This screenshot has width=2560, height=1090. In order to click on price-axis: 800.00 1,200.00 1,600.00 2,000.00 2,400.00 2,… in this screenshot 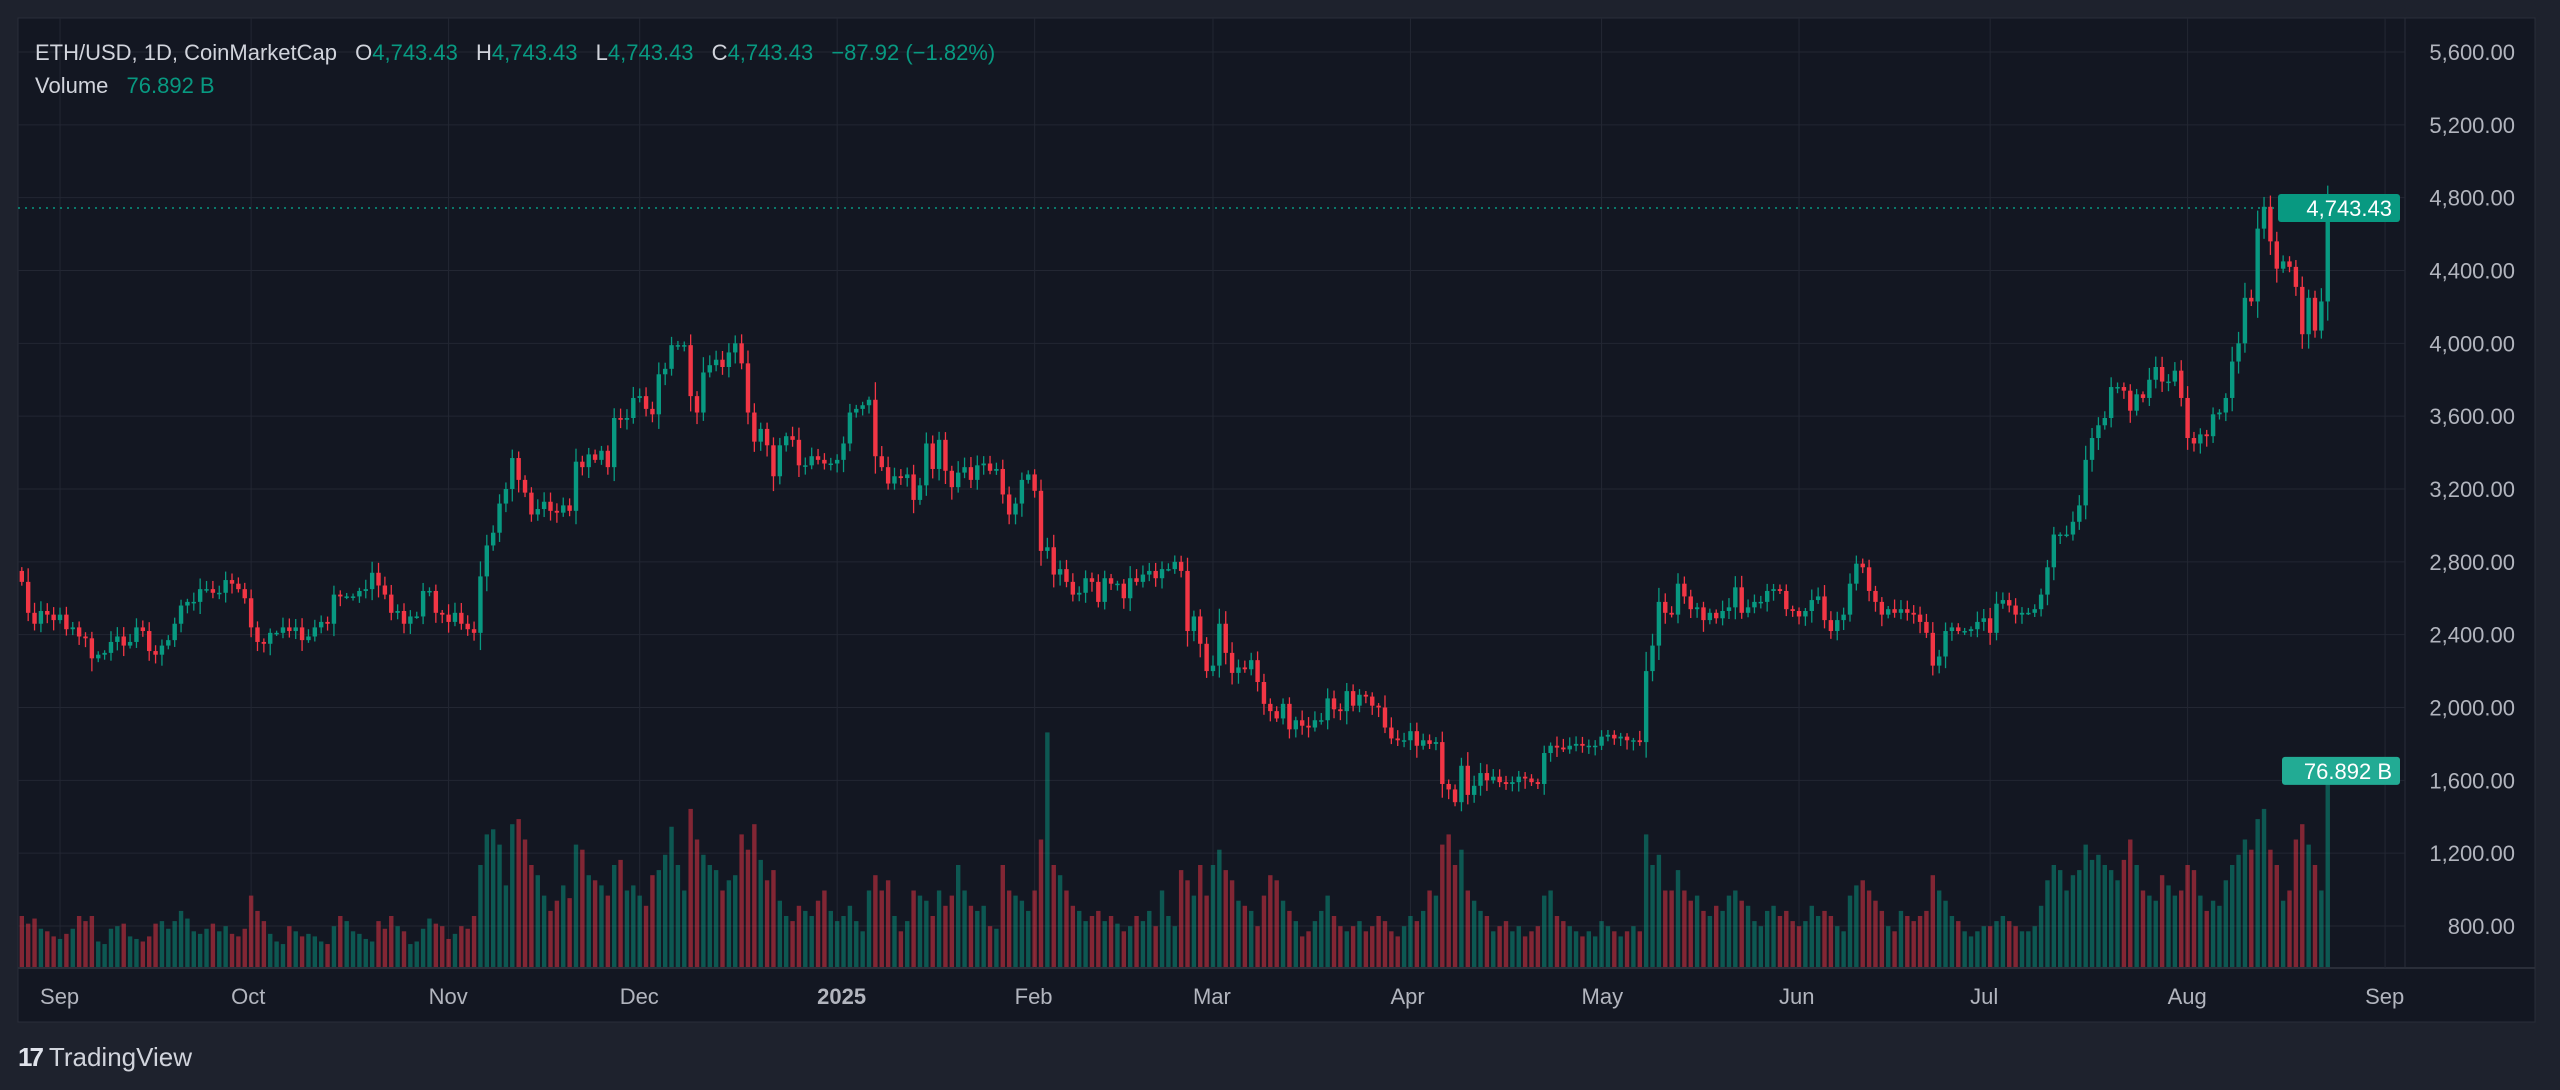, I will do `click(2472, 489)`.